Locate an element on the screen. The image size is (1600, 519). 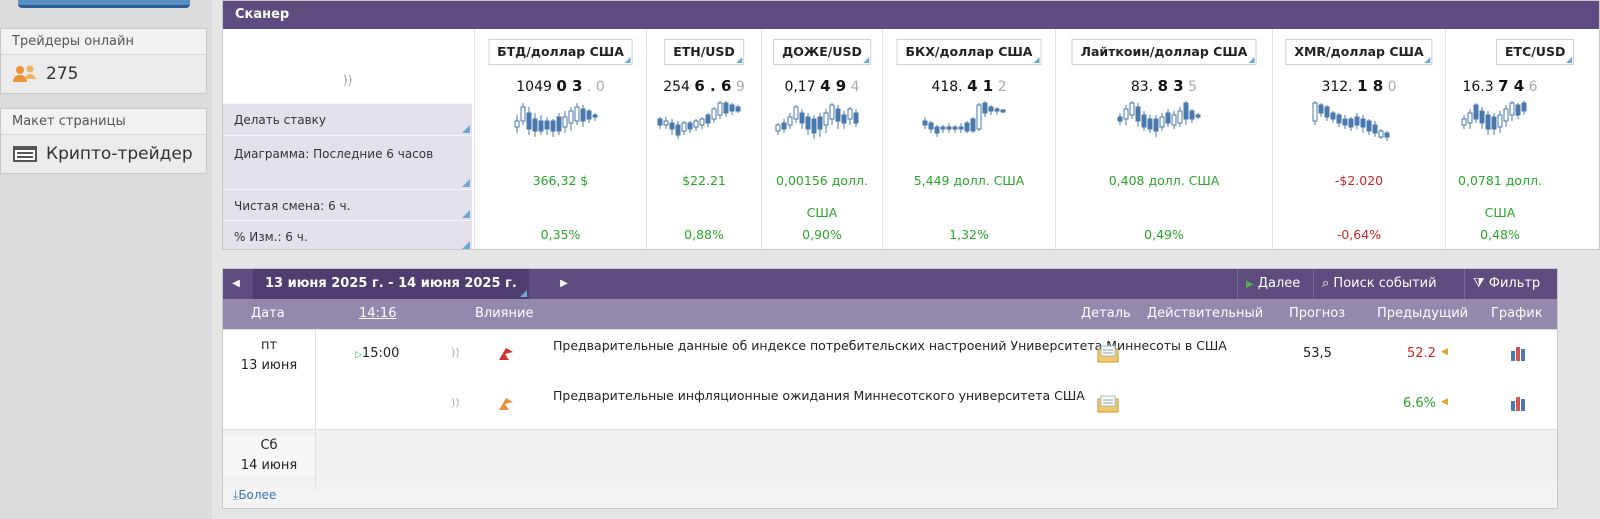
price-main: 83. is located at coordinates (1142, 87).